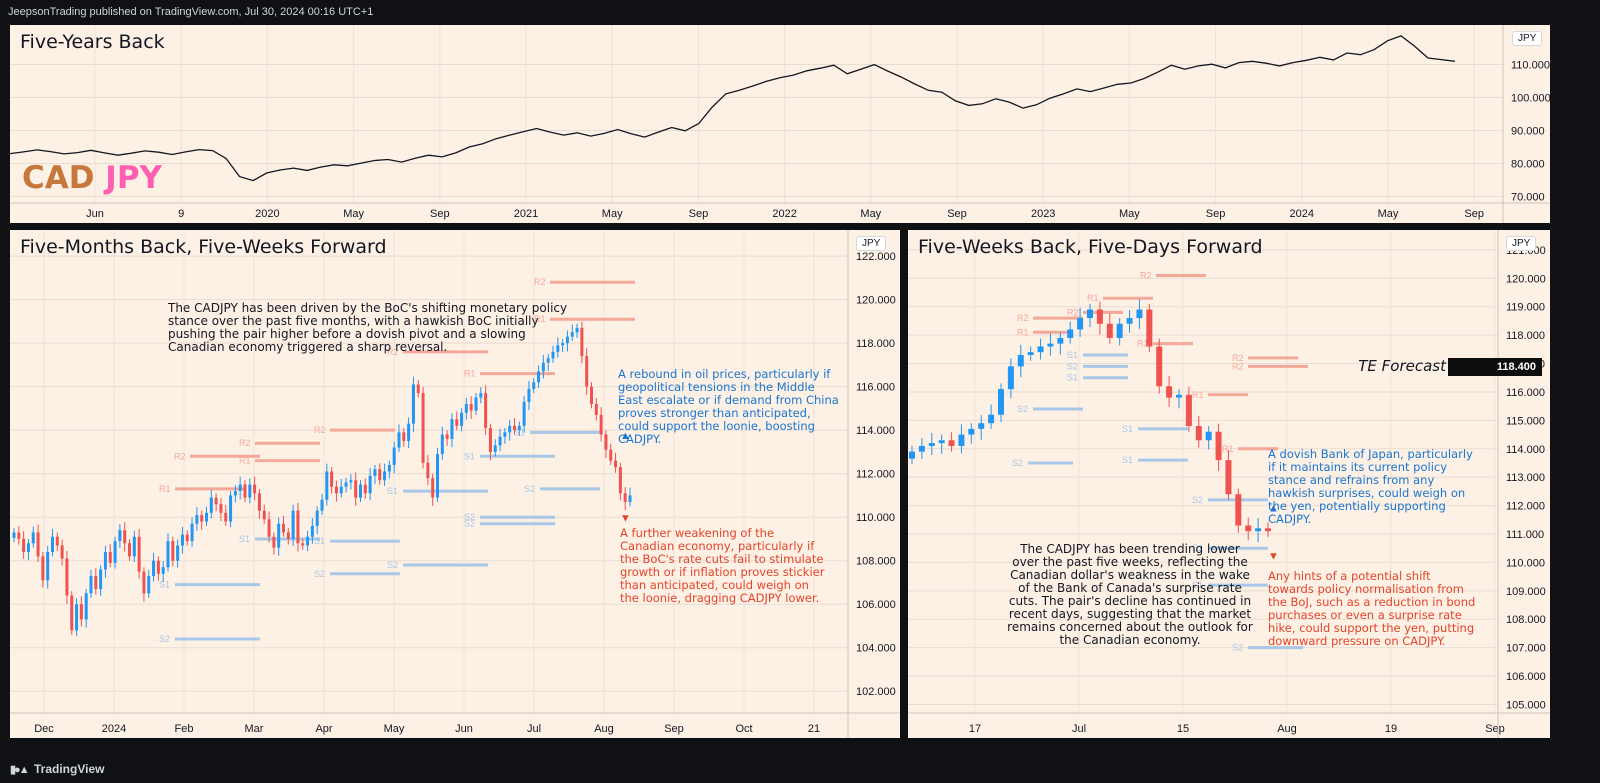  What do you see at coordinates (1525, 421) in the screenshot?
I see `y-tick-label: 115.000` at bounding box center [1525, 421].